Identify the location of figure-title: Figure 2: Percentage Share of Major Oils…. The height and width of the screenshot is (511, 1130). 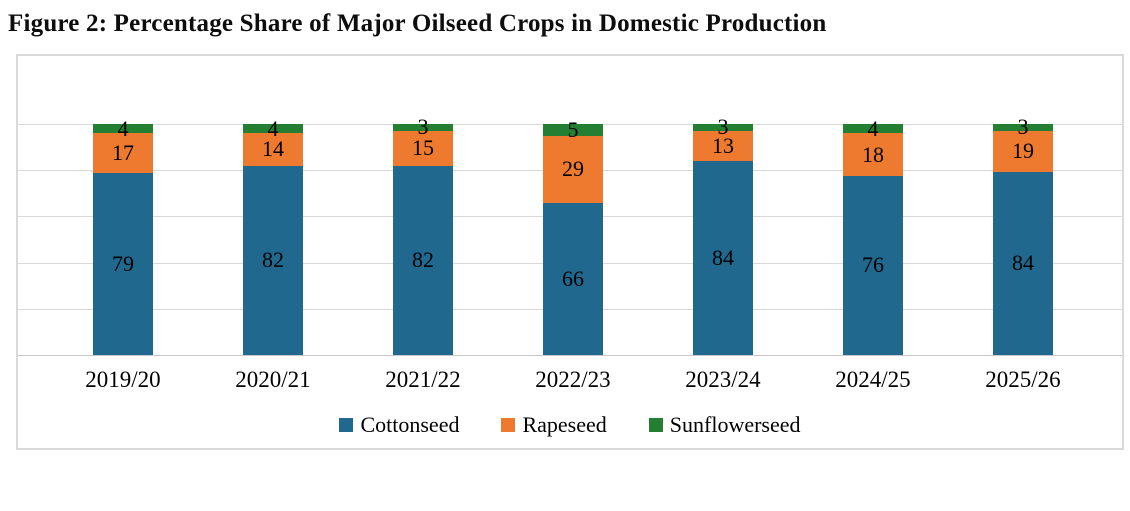
(417, 23).